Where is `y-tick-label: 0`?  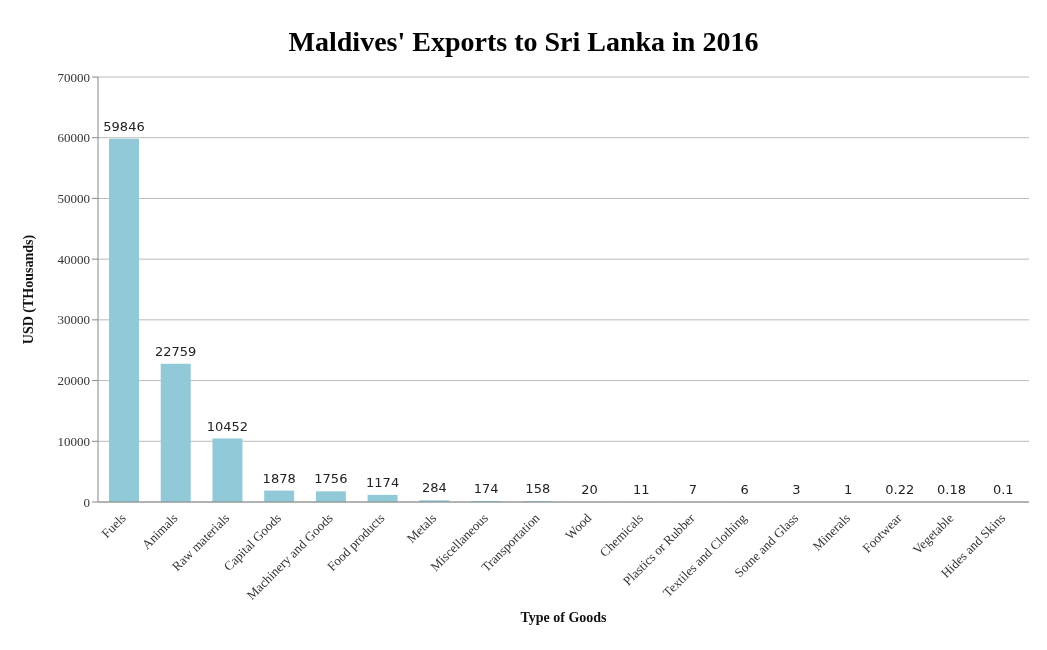 y-tick-label: 0 is located at coordinates (86, 502).